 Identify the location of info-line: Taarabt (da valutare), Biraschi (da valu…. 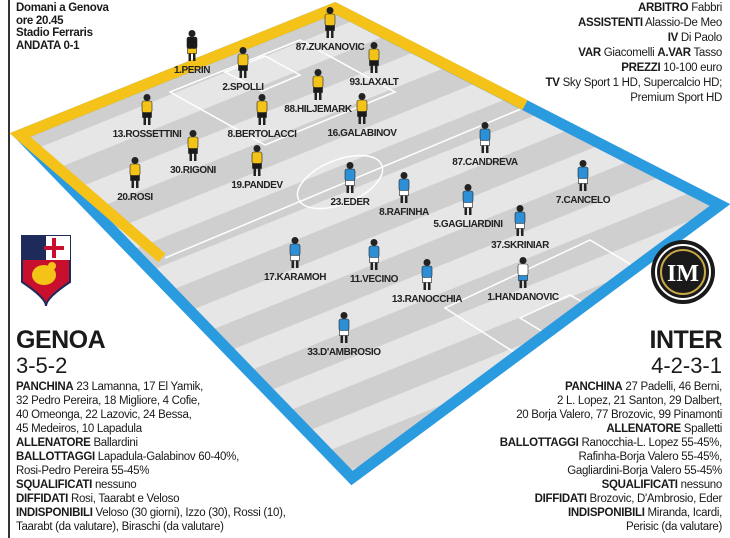
(151, 527).